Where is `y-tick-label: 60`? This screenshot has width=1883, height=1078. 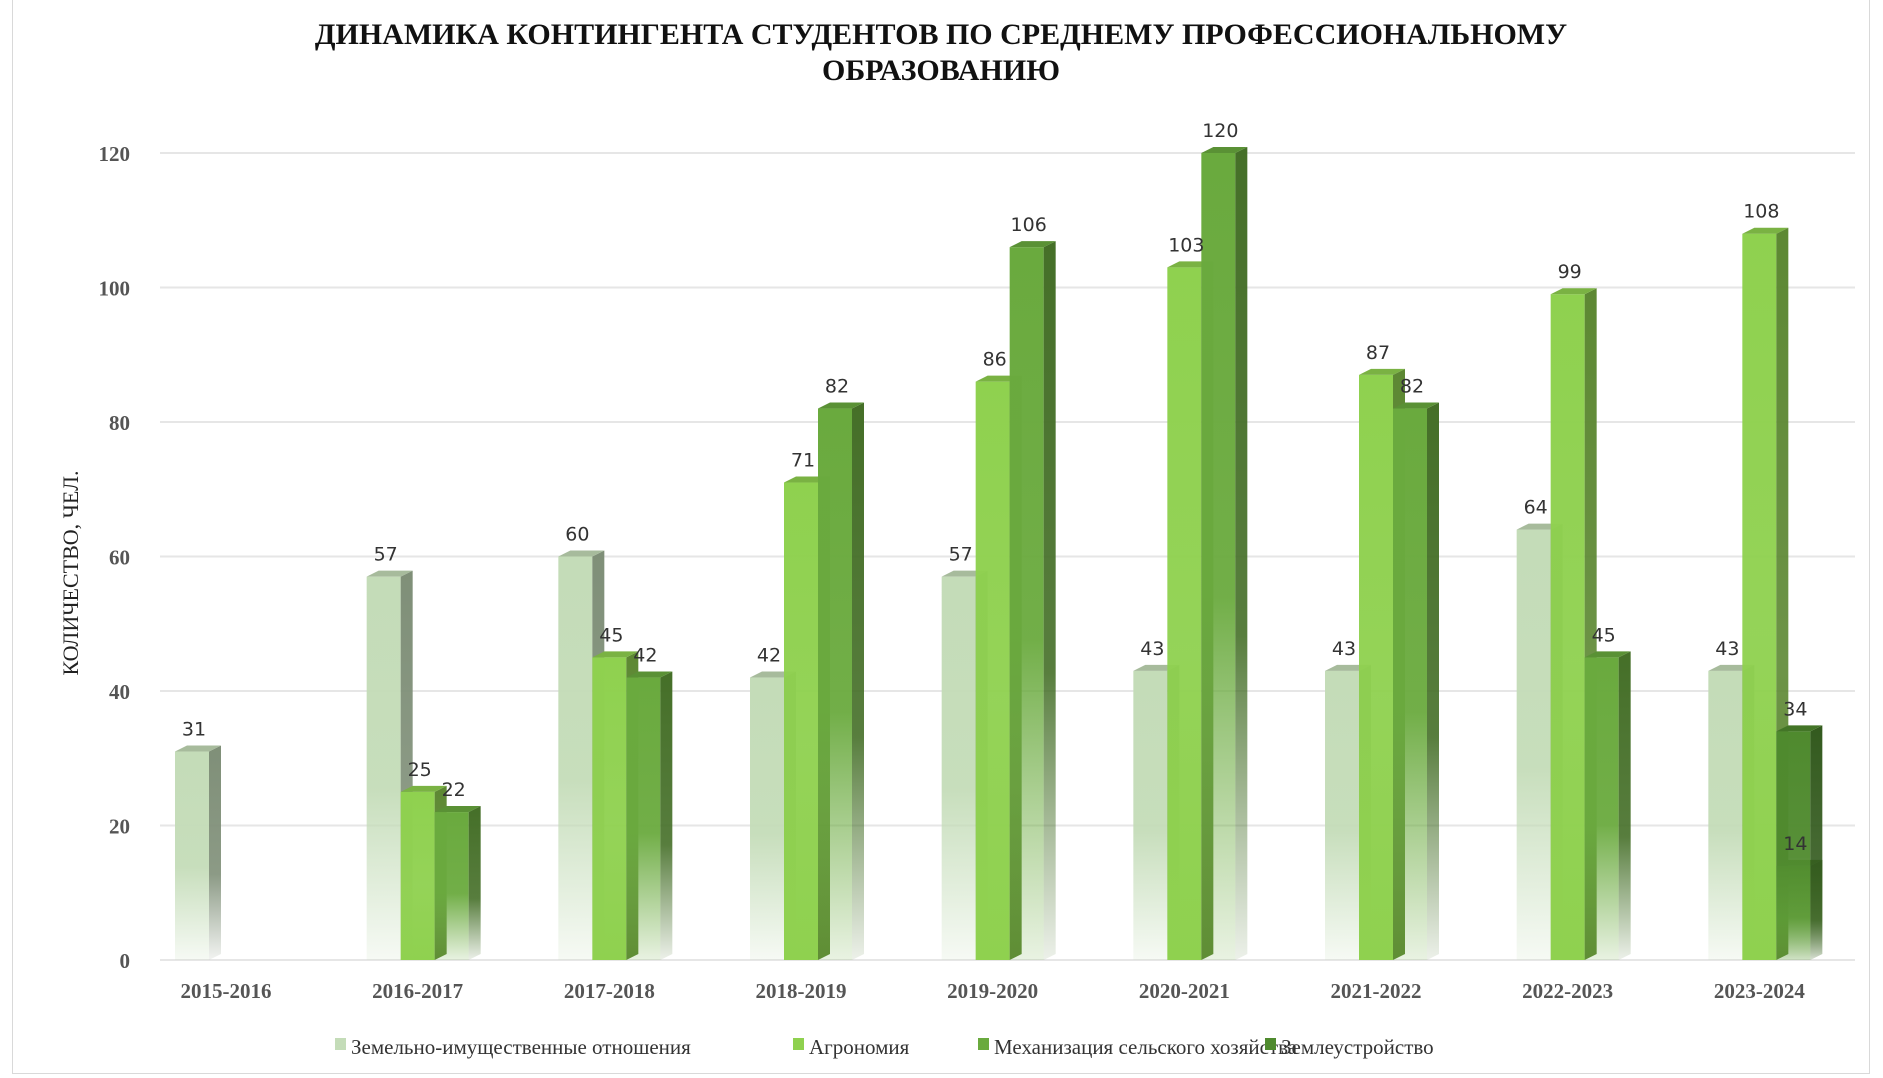
y-tick-label: 60 is located at coordinates (119, 558).